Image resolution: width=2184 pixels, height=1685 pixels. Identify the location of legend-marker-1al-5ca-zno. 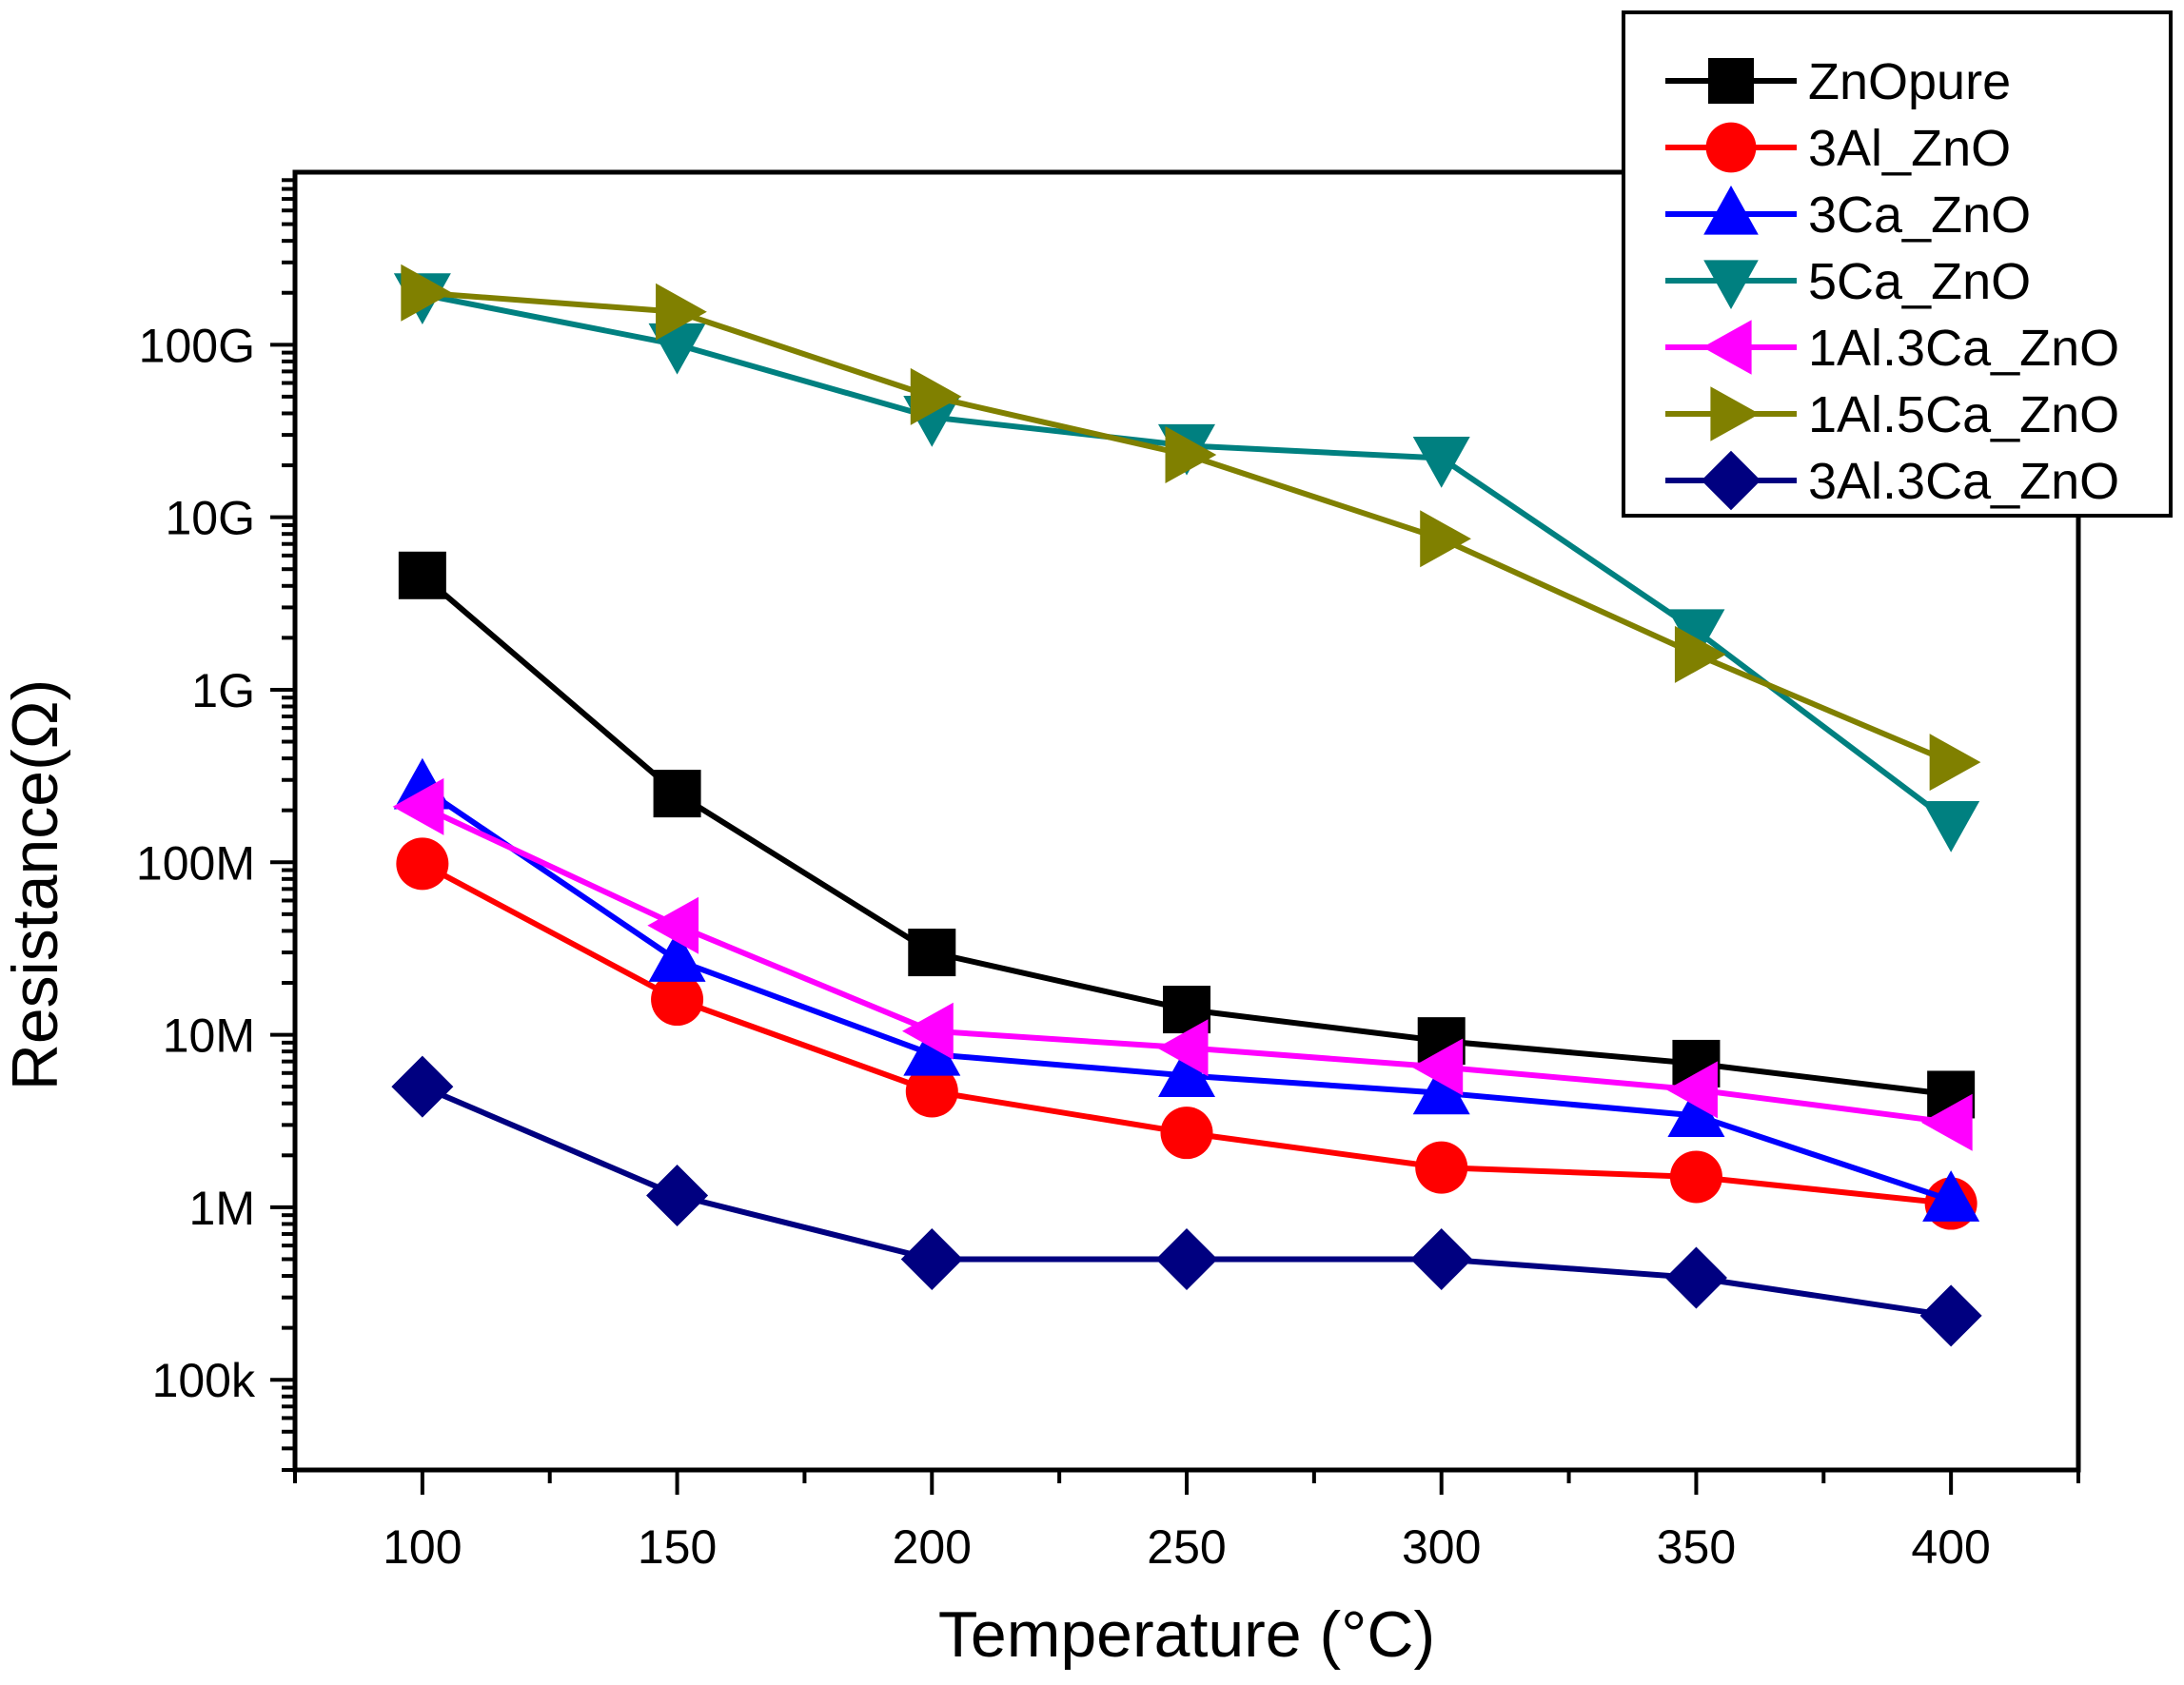
(1735, 413).